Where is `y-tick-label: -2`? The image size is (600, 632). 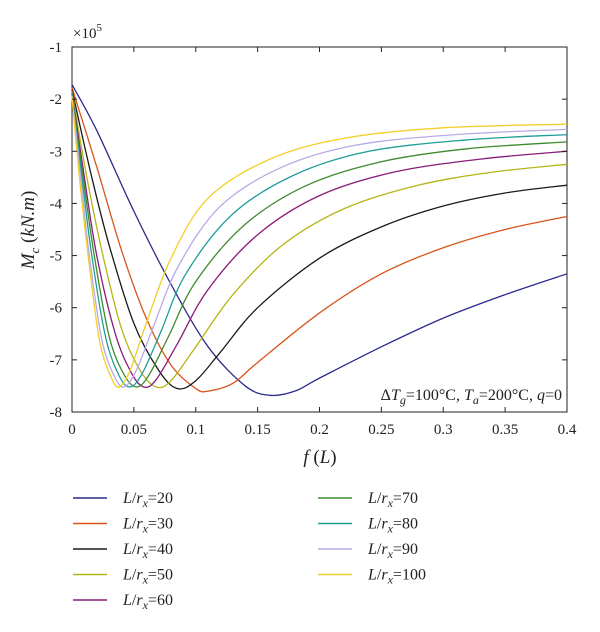
y-tick-label: -2 is located at coordinates (56, 100).